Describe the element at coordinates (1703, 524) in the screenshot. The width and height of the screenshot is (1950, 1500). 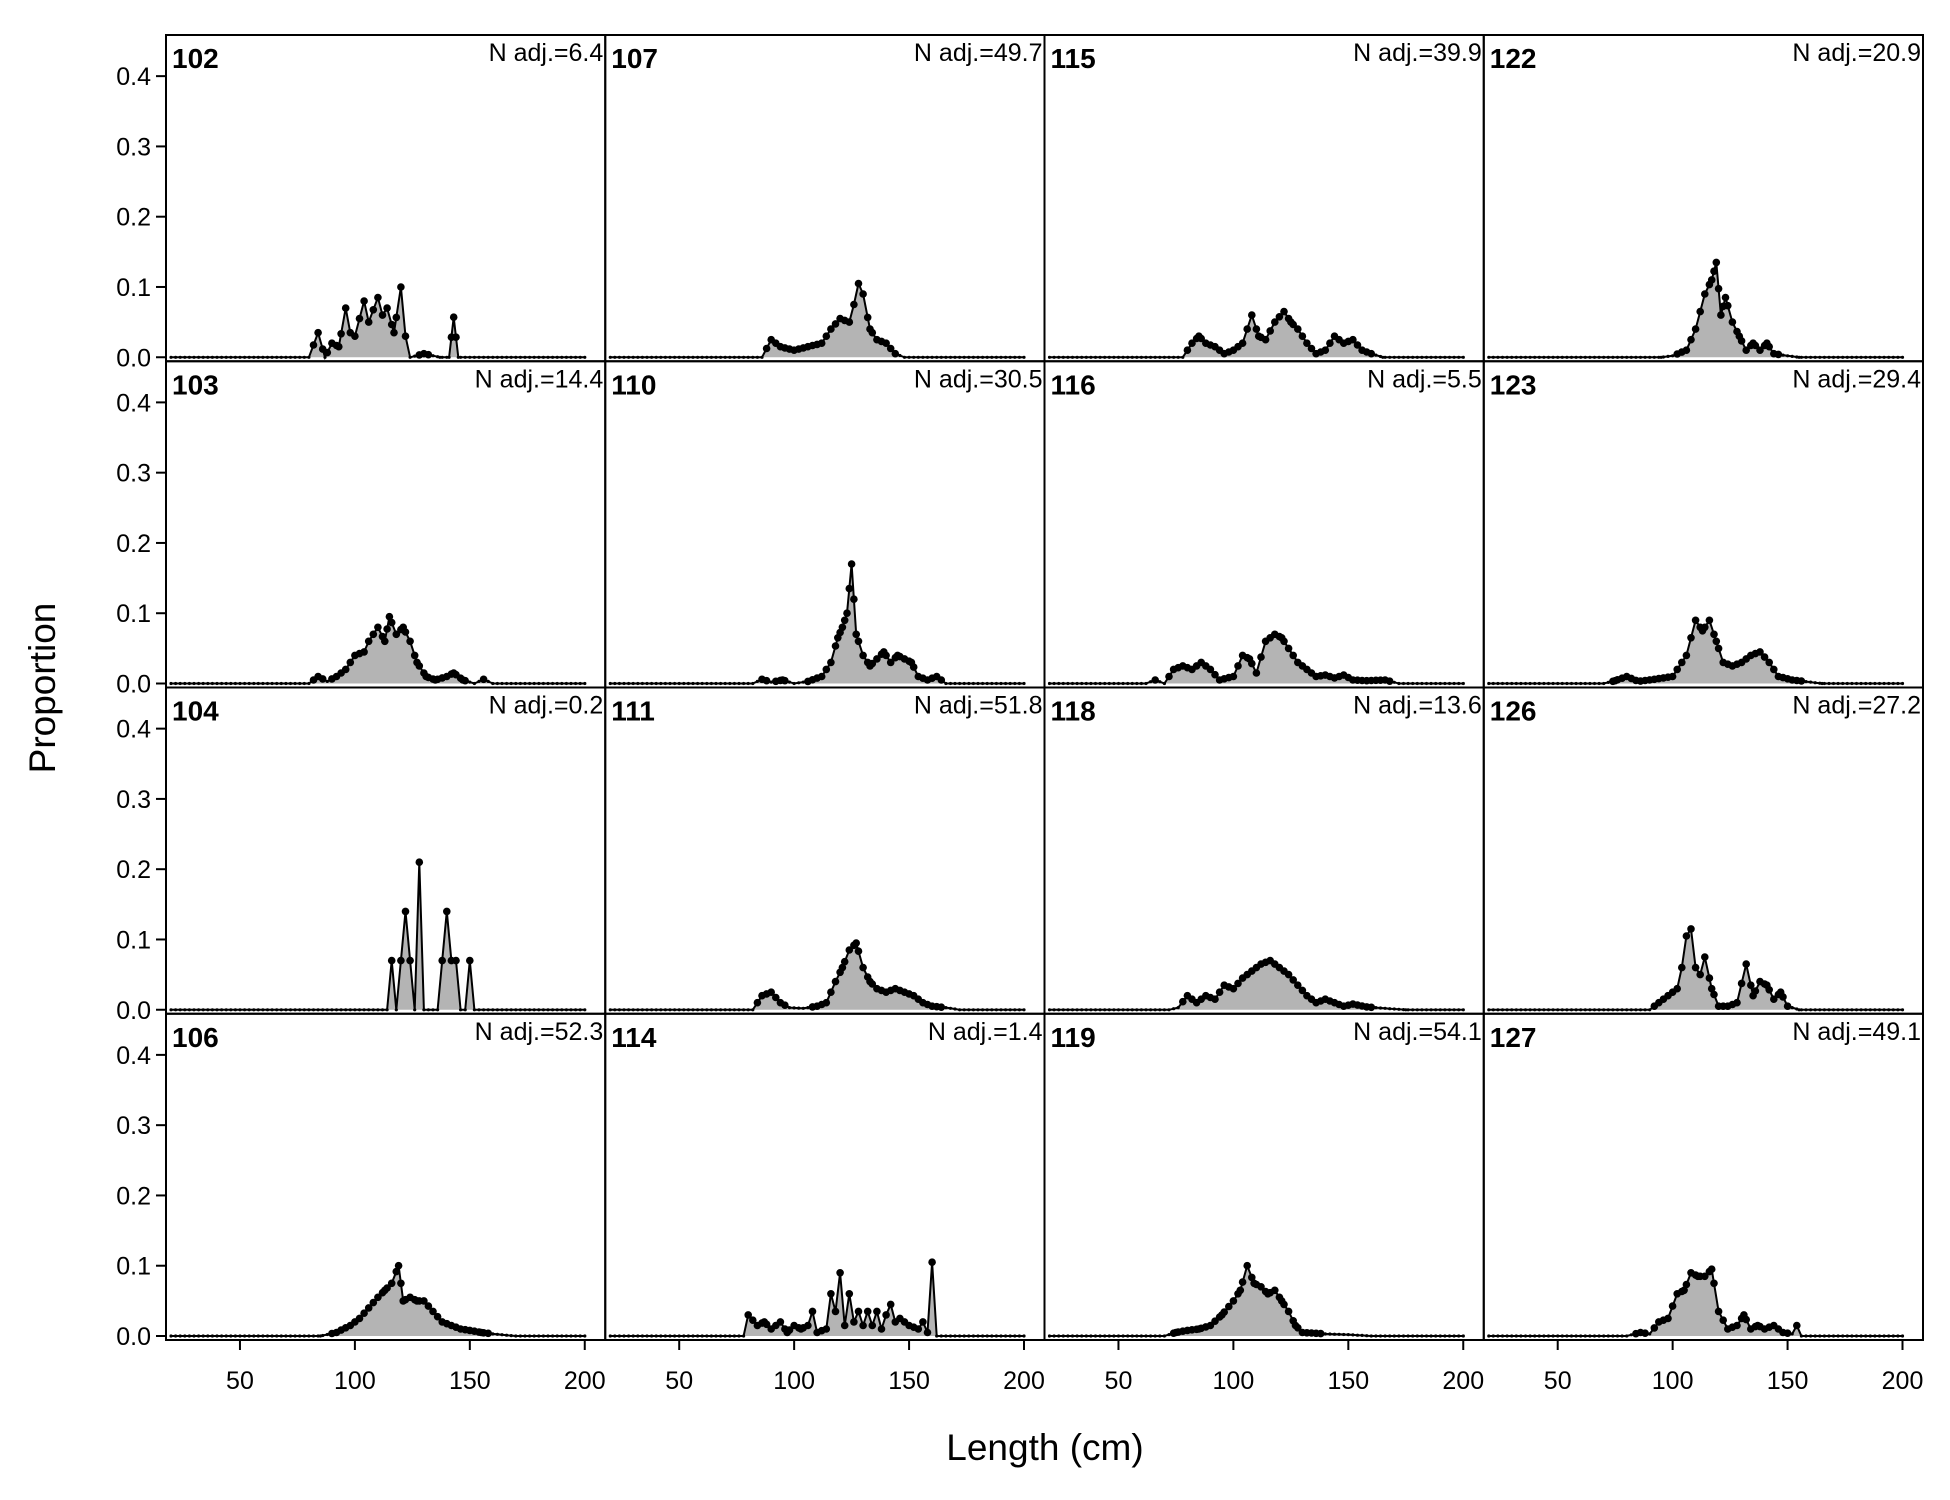
I see `panel-123: 123 N adj.=29.4` at that location.